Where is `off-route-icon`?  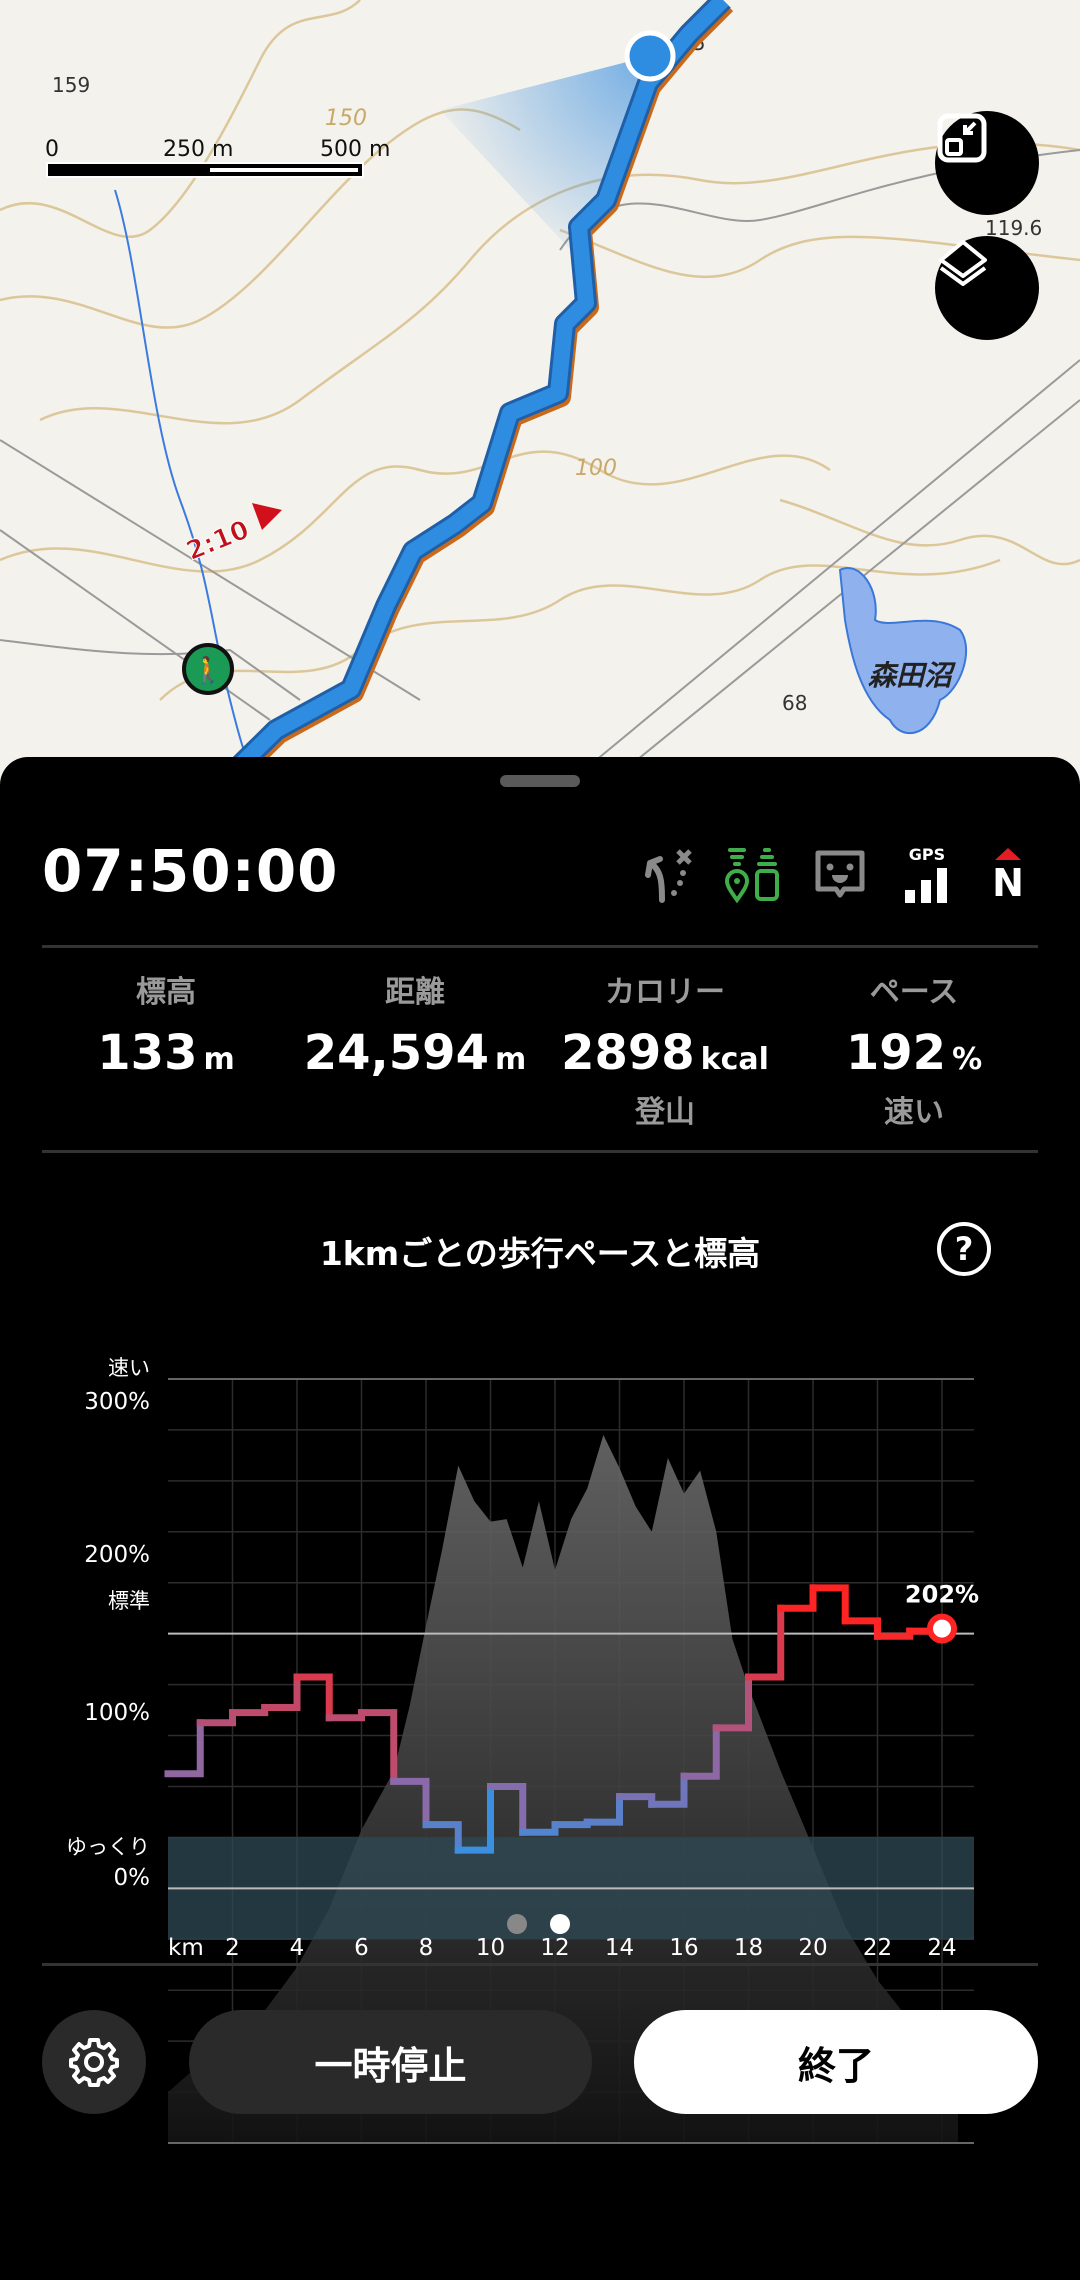
off-route-icon is located at coordinates (668, 876).